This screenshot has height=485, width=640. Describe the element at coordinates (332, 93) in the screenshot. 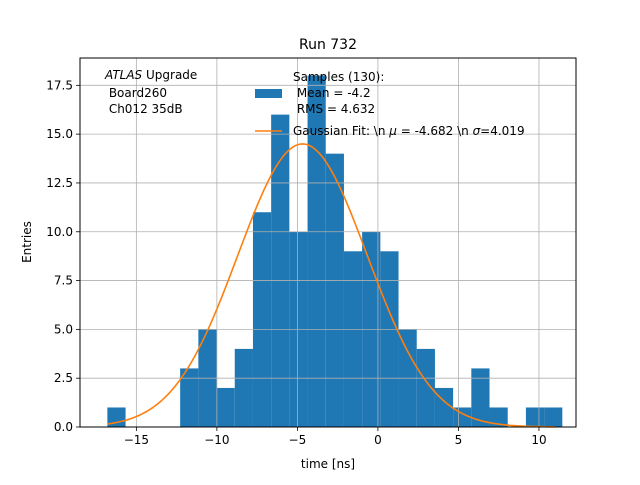

I see `legend-samples-line-2: Mean = -4.2` at that location.